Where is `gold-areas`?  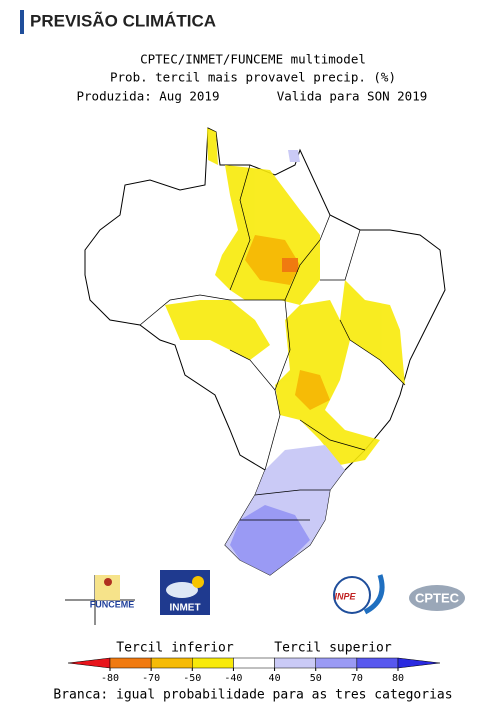
gold-areas is located at coordinates (287, 322).